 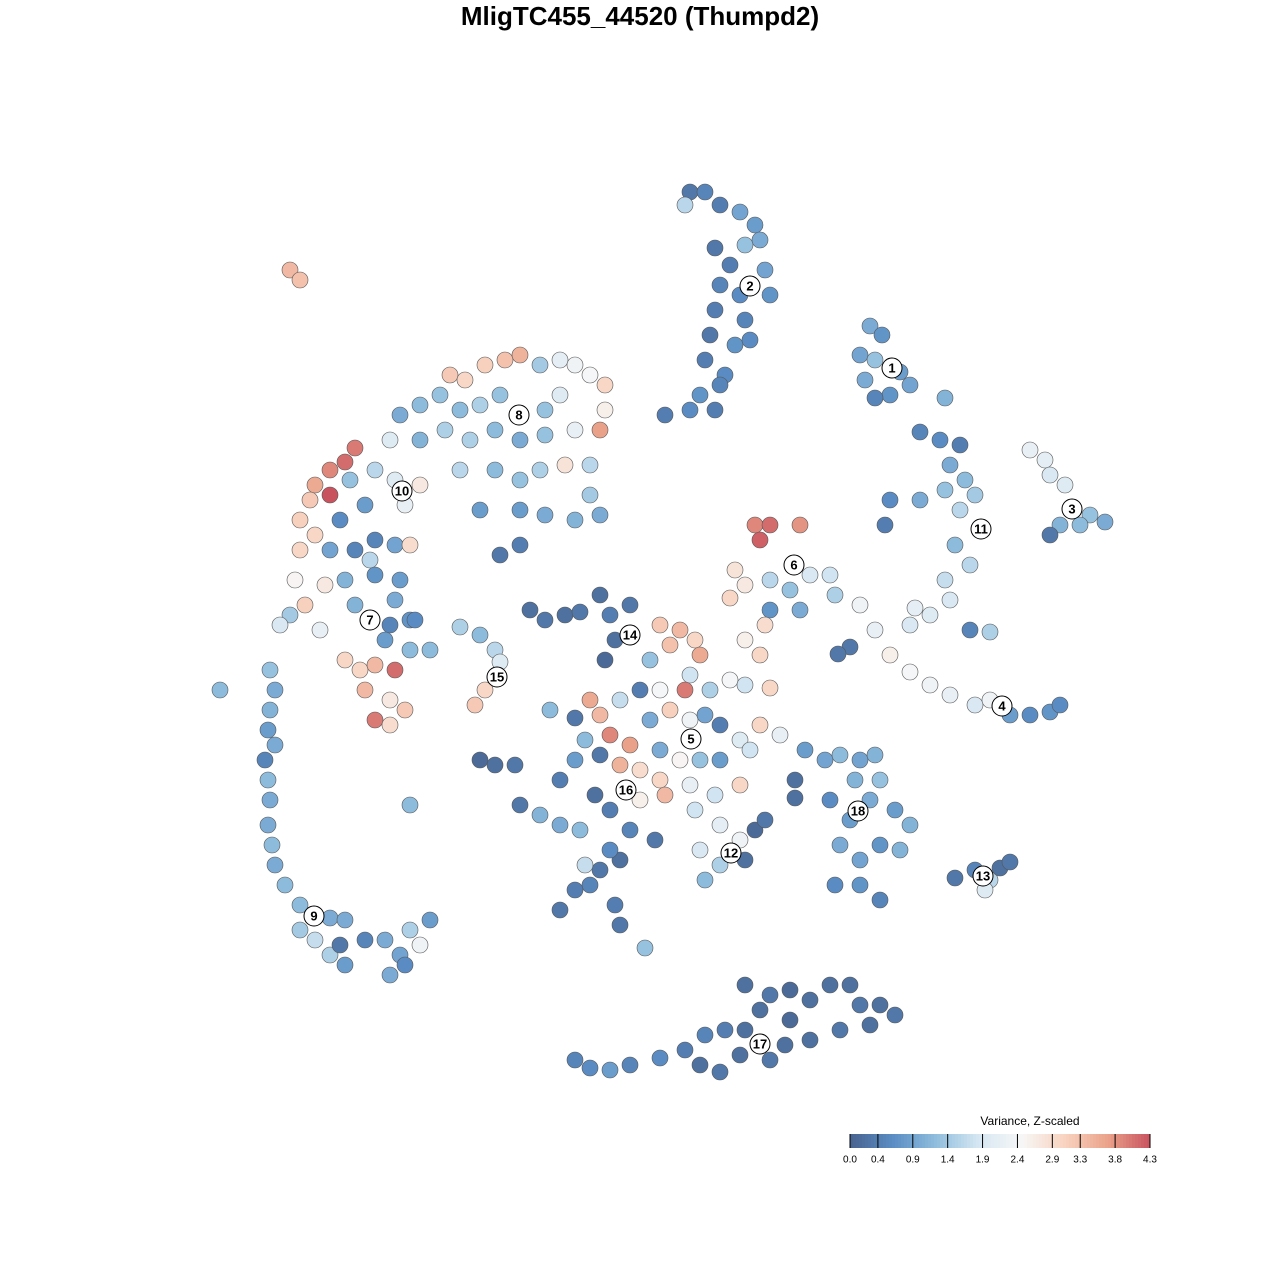 I want to click on colorbar-tick-label: 4.3, so click(x=1150, y=1160).